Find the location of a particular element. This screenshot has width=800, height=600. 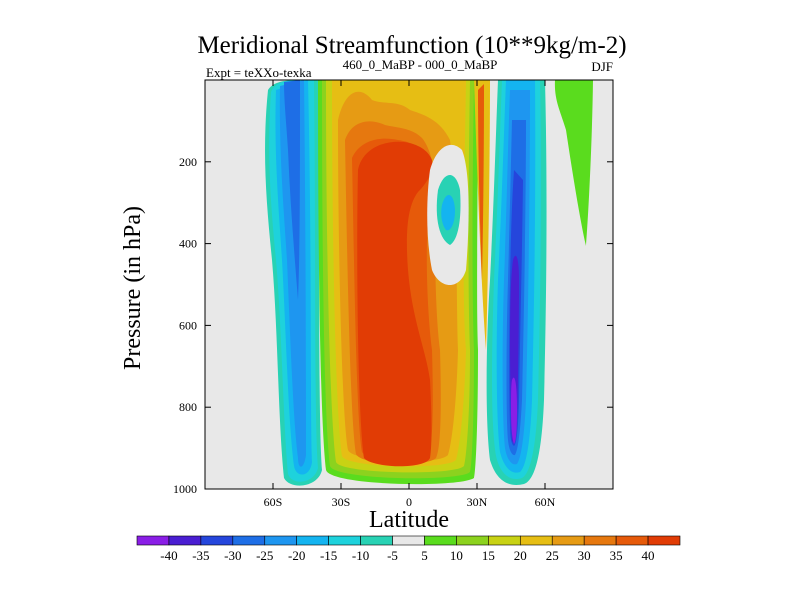

legend-level-label: 25 is located at coordinates (552, 555).